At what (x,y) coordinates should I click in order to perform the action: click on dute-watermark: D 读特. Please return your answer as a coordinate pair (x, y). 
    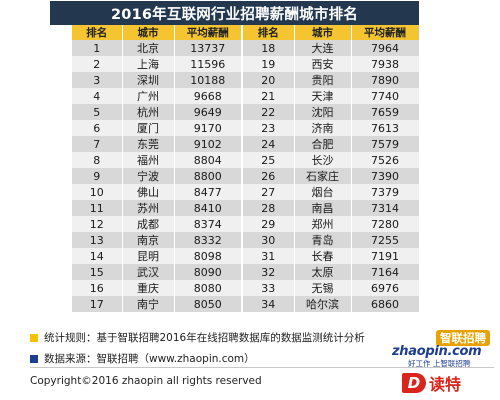
    Looking at the image, I should click on (431, 383).